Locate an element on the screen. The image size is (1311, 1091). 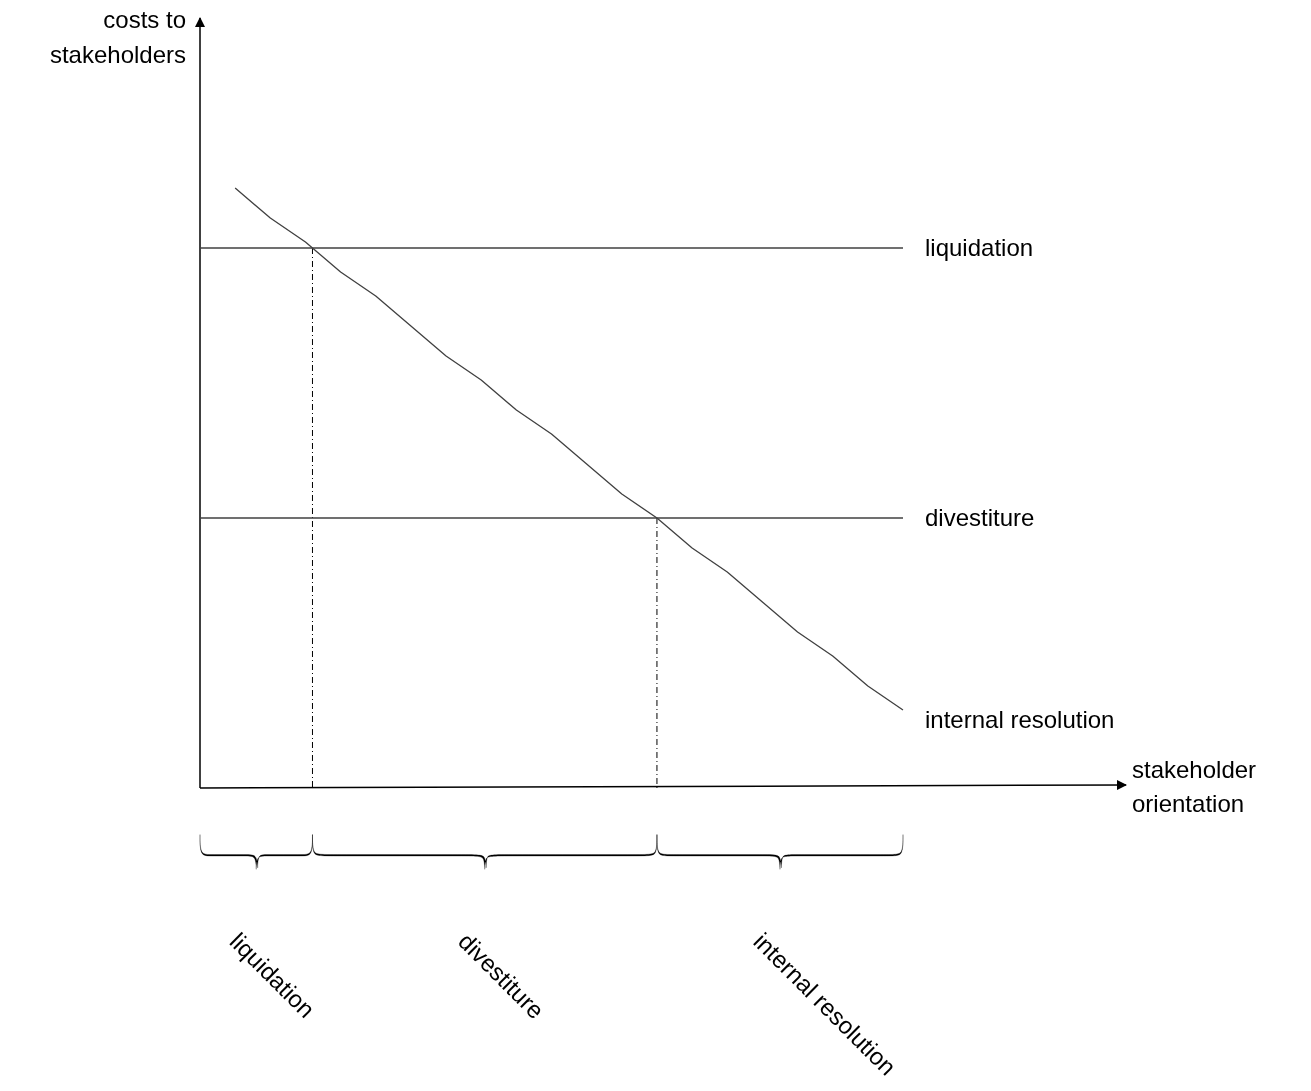
series-label: liquidation is located at coordinates (979, 248).